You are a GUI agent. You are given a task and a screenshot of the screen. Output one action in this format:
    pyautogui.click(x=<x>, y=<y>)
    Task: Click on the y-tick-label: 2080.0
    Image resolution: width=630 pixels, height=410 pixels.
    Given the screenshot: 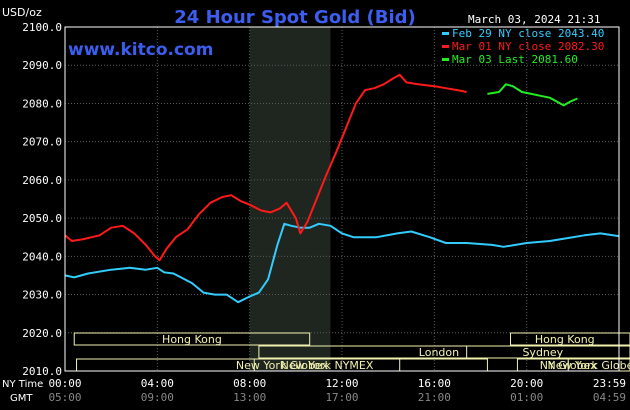 What is the action you would take?
    pyautogui.click(x=42, y=103)
    